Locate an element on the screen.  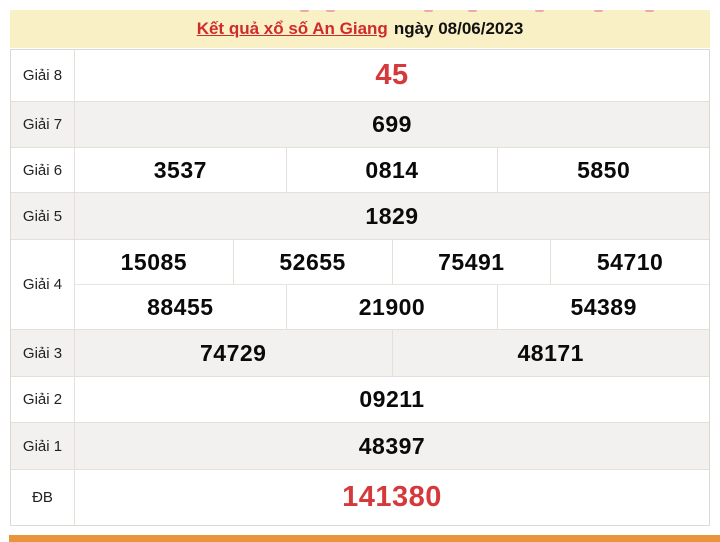
prize-row-giai-2: Giải 2 09211 is located at coordinates (360, 400).